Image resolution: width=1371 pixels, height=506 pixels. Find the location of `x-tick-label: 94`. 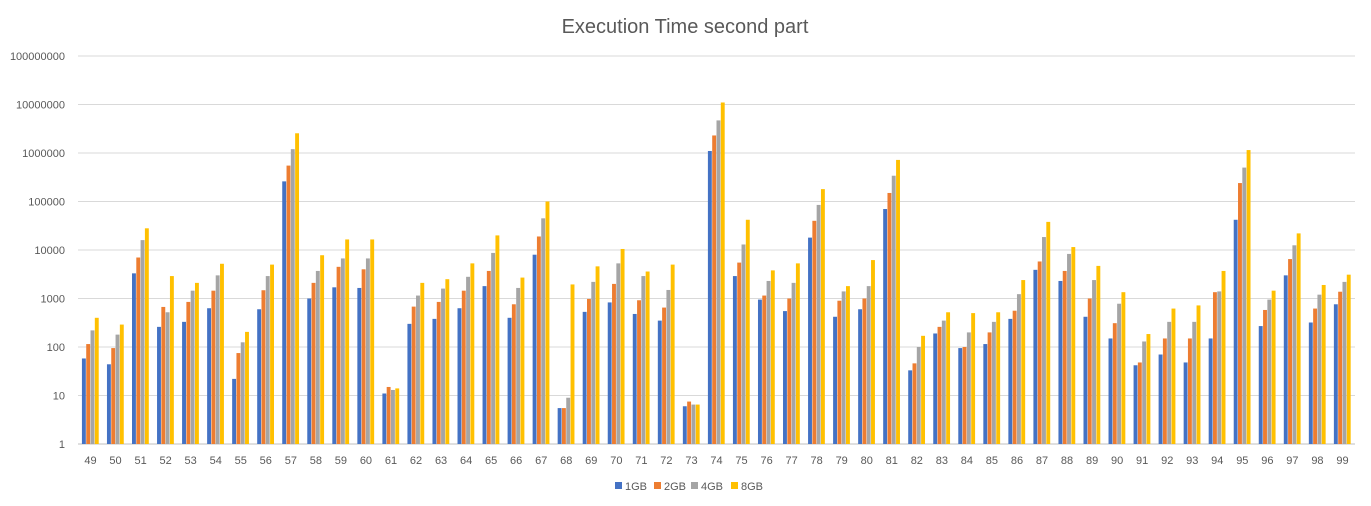

x-tick-label: 94 is located at coordinates (1217, 461).